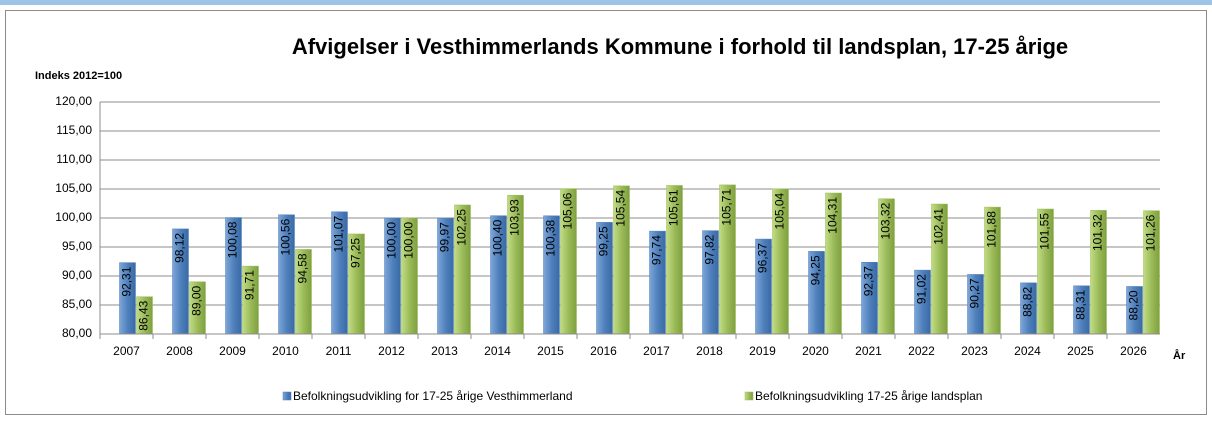 Image resolution: width=1212 pixels, height=424 pixels. Describe the element at coordinates (356, 253) in the screenshot. I see `value-label: 97,25` at that location.